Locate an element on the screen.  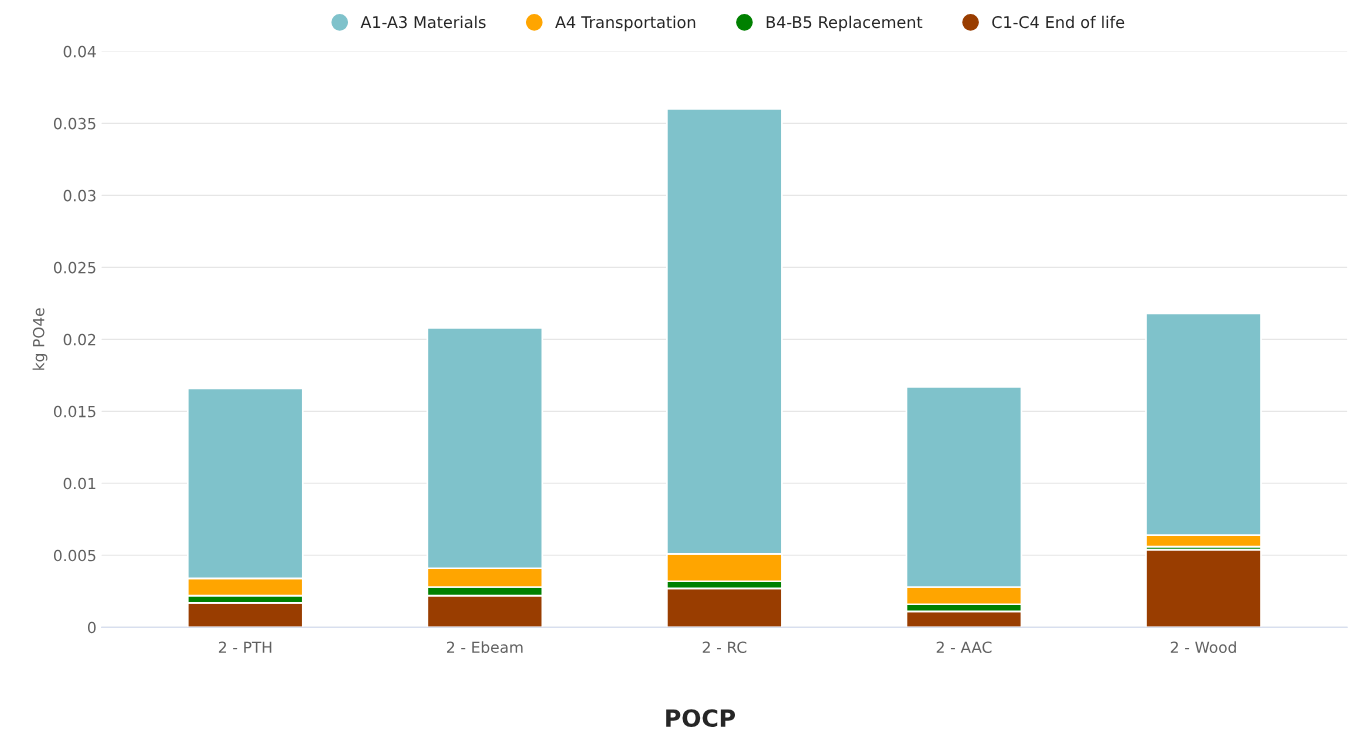
y-tick-label: 0.025 is located at coordinates (74, 267).